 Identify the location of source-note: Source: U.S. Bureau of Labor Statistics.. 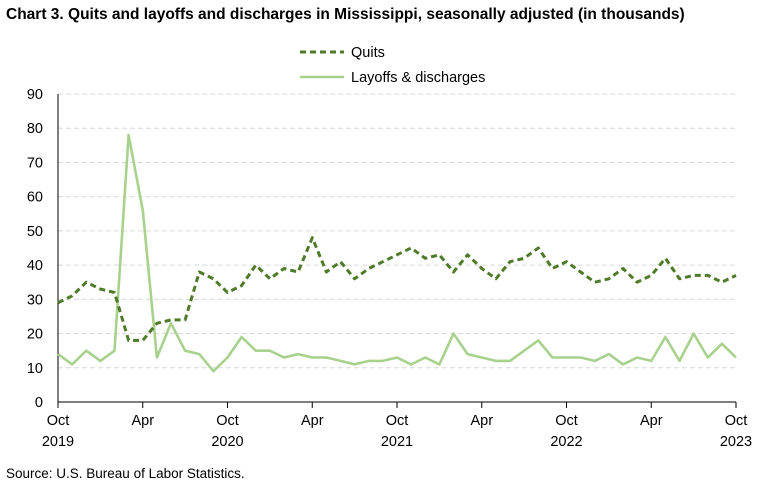
(125, 473).